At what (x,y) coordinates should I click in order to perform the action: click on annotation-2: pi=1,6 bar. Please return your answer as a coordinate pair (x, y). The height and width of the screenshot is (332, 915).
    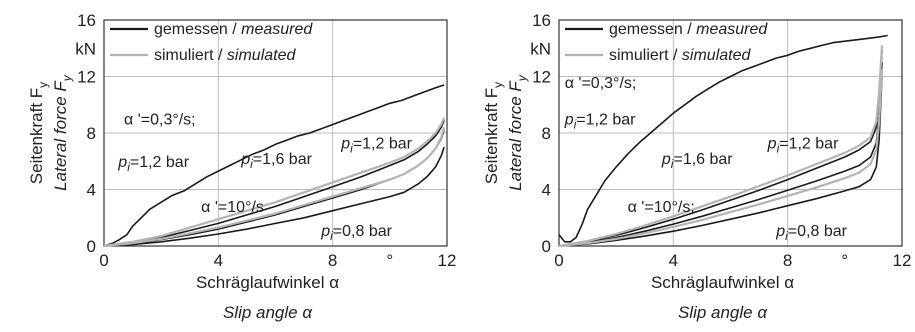
    Looking at the image, I should click on (276, 161).